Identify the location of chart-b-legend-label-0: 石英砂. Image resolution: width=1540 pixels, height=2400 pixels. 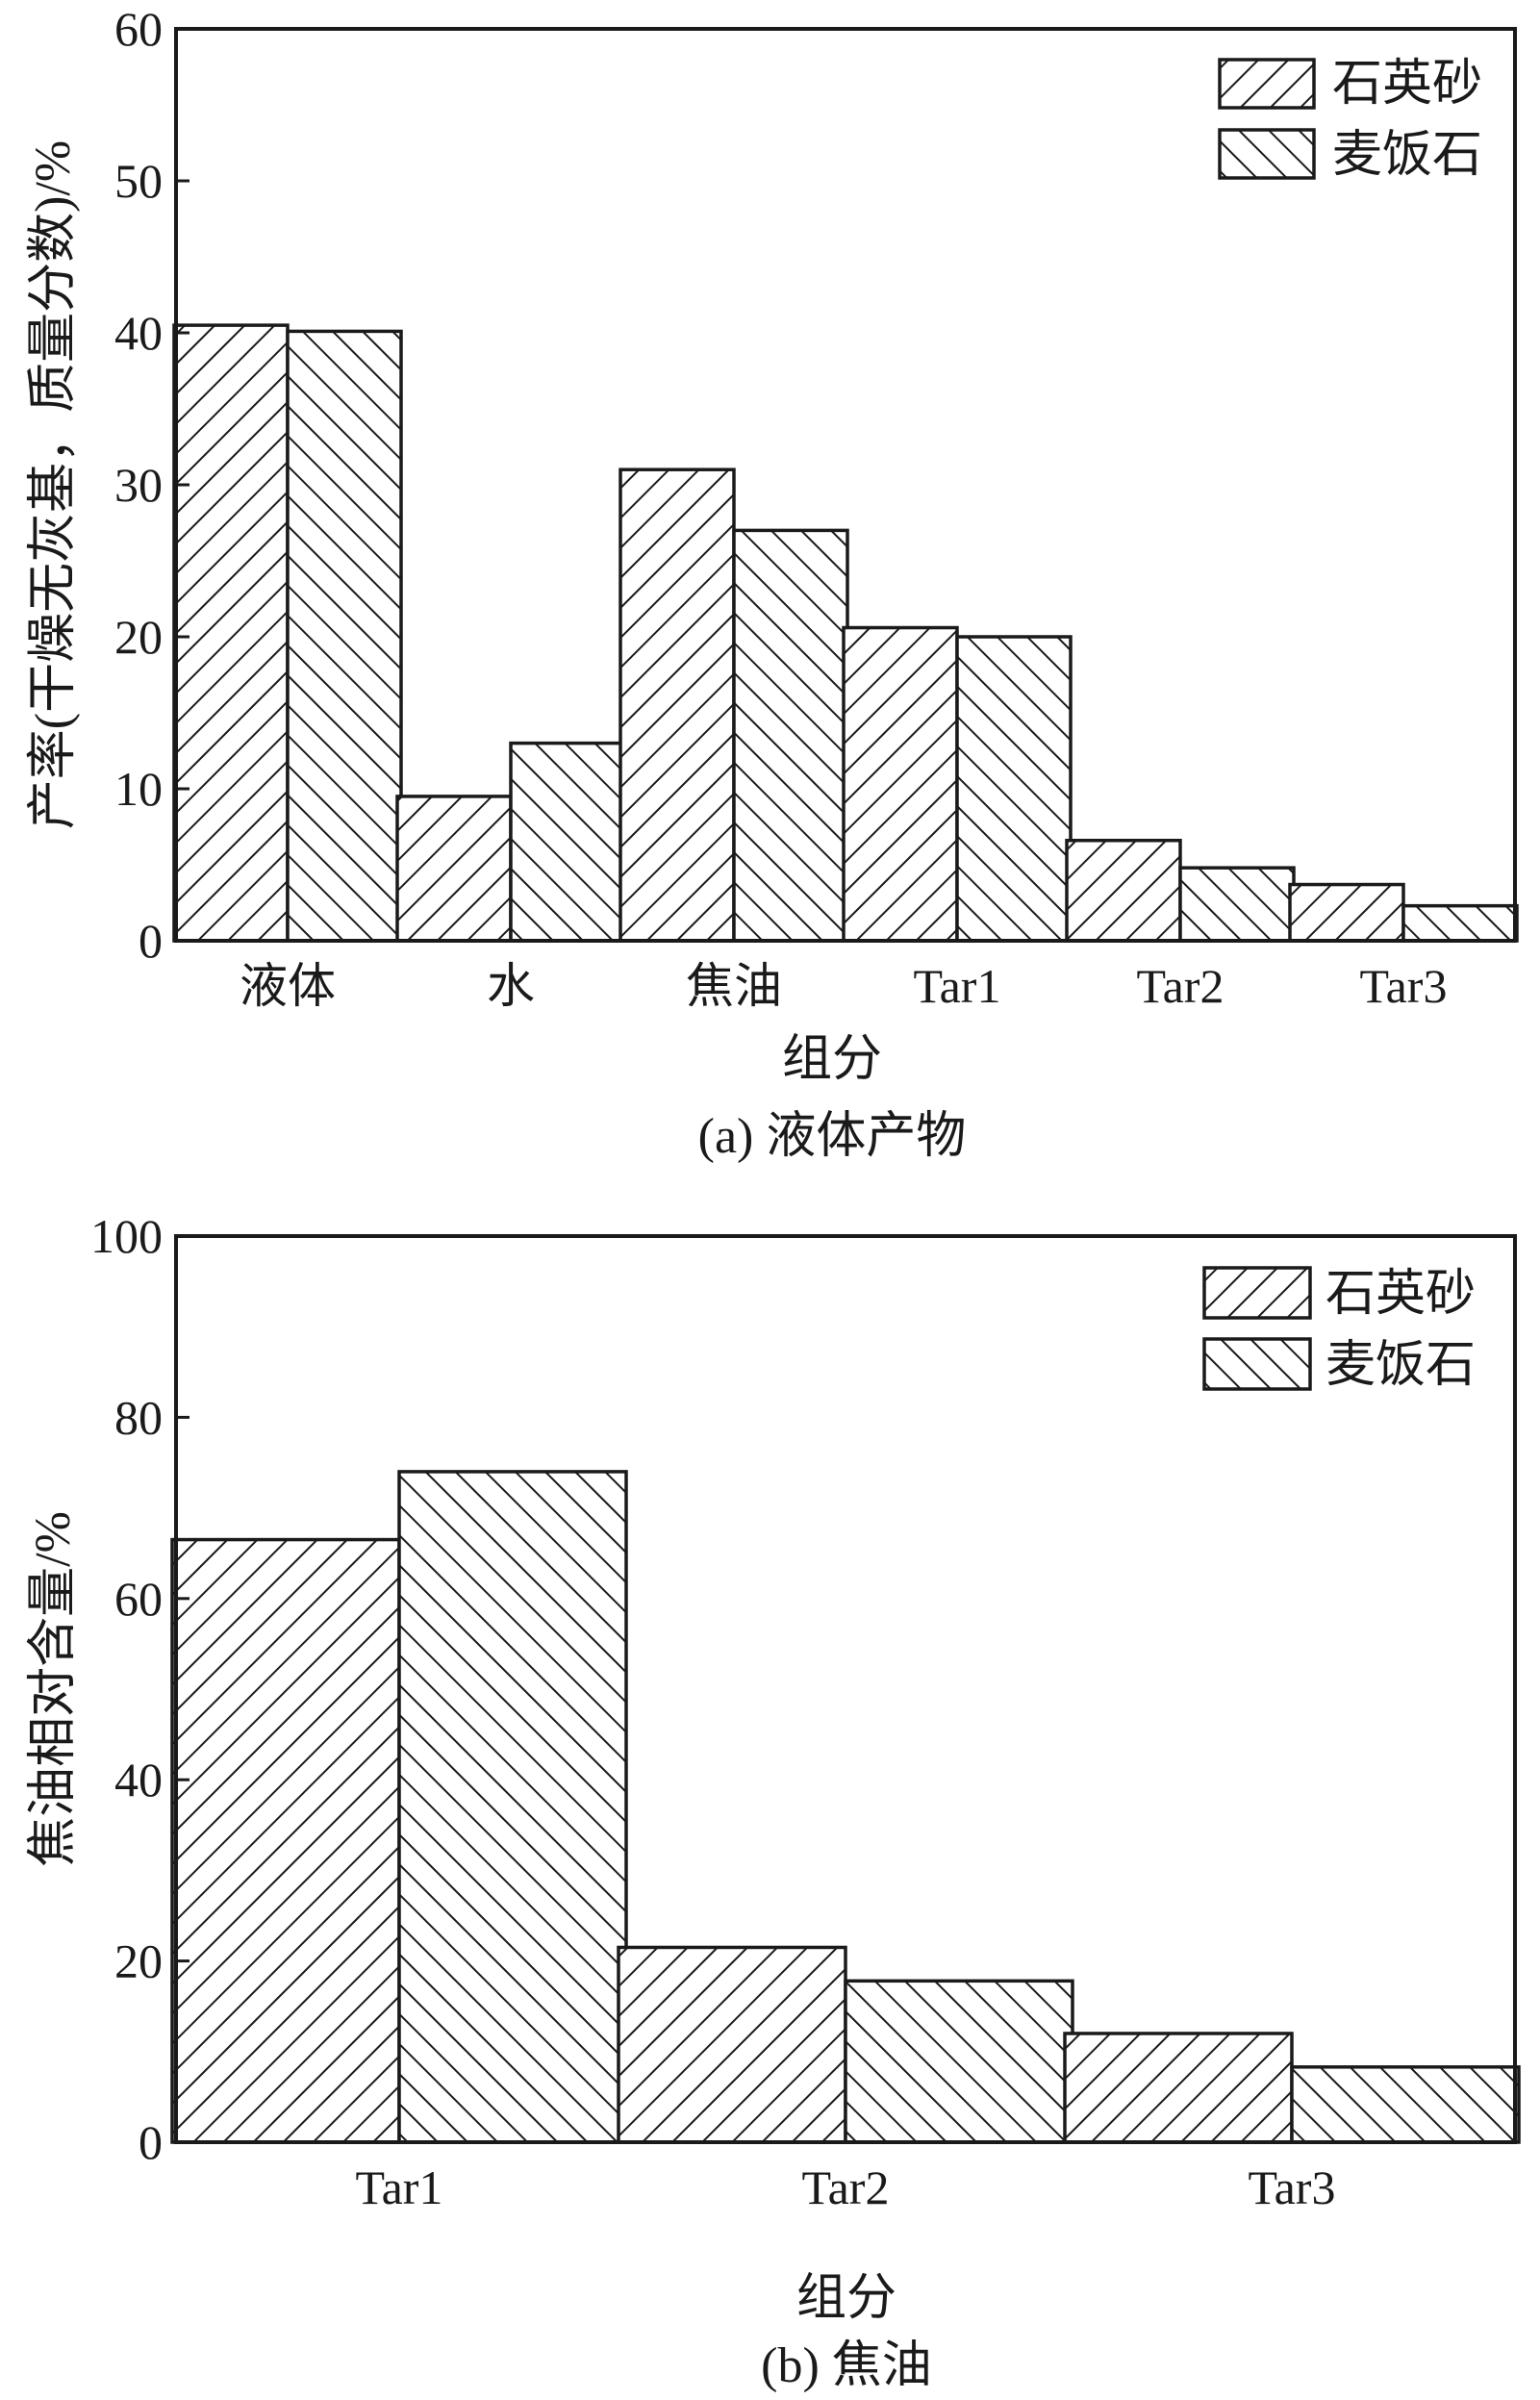
(1400, 1294).